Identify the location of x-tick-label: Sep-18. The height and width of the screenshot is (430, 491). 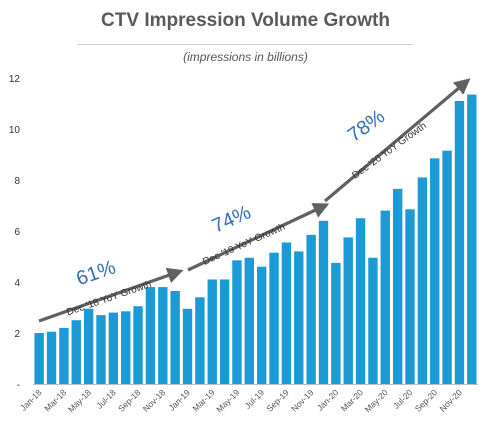
(129, 400).